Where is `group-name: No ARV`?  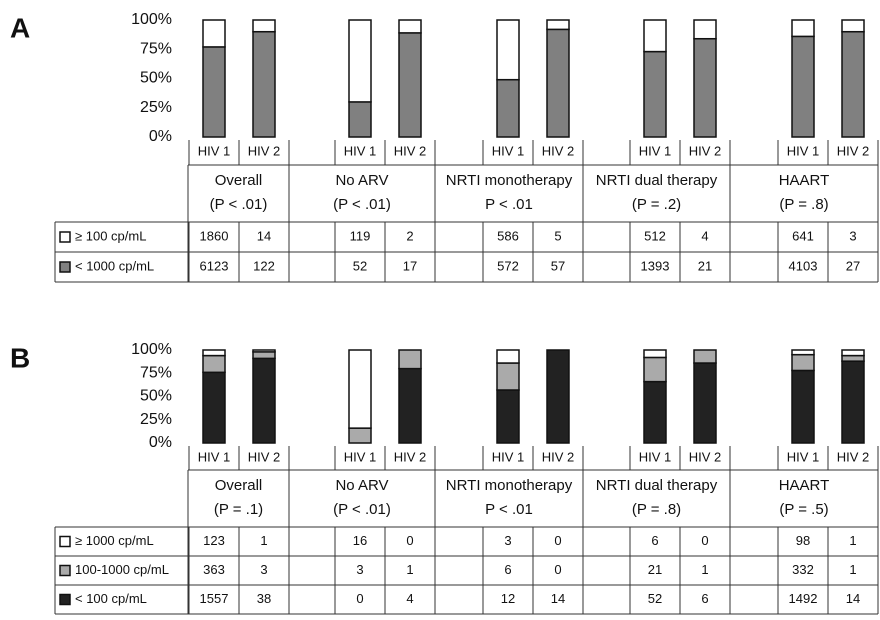 group-name: No ARV is located at coordinates (361, 180).